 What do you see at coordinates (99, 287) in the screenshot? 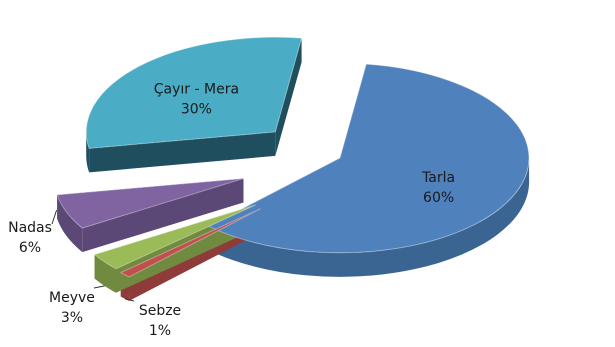
I see `leader-line-meyve` at bounding box center [99, 287].